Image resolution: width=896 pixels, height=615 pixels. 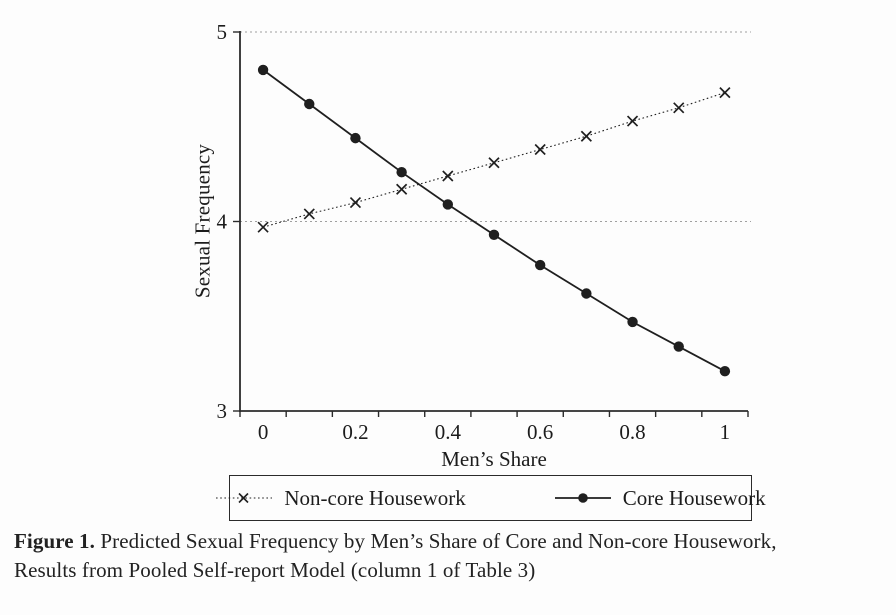 I want to click on x-tick-label: 0.4, so click(x=448, y=432).